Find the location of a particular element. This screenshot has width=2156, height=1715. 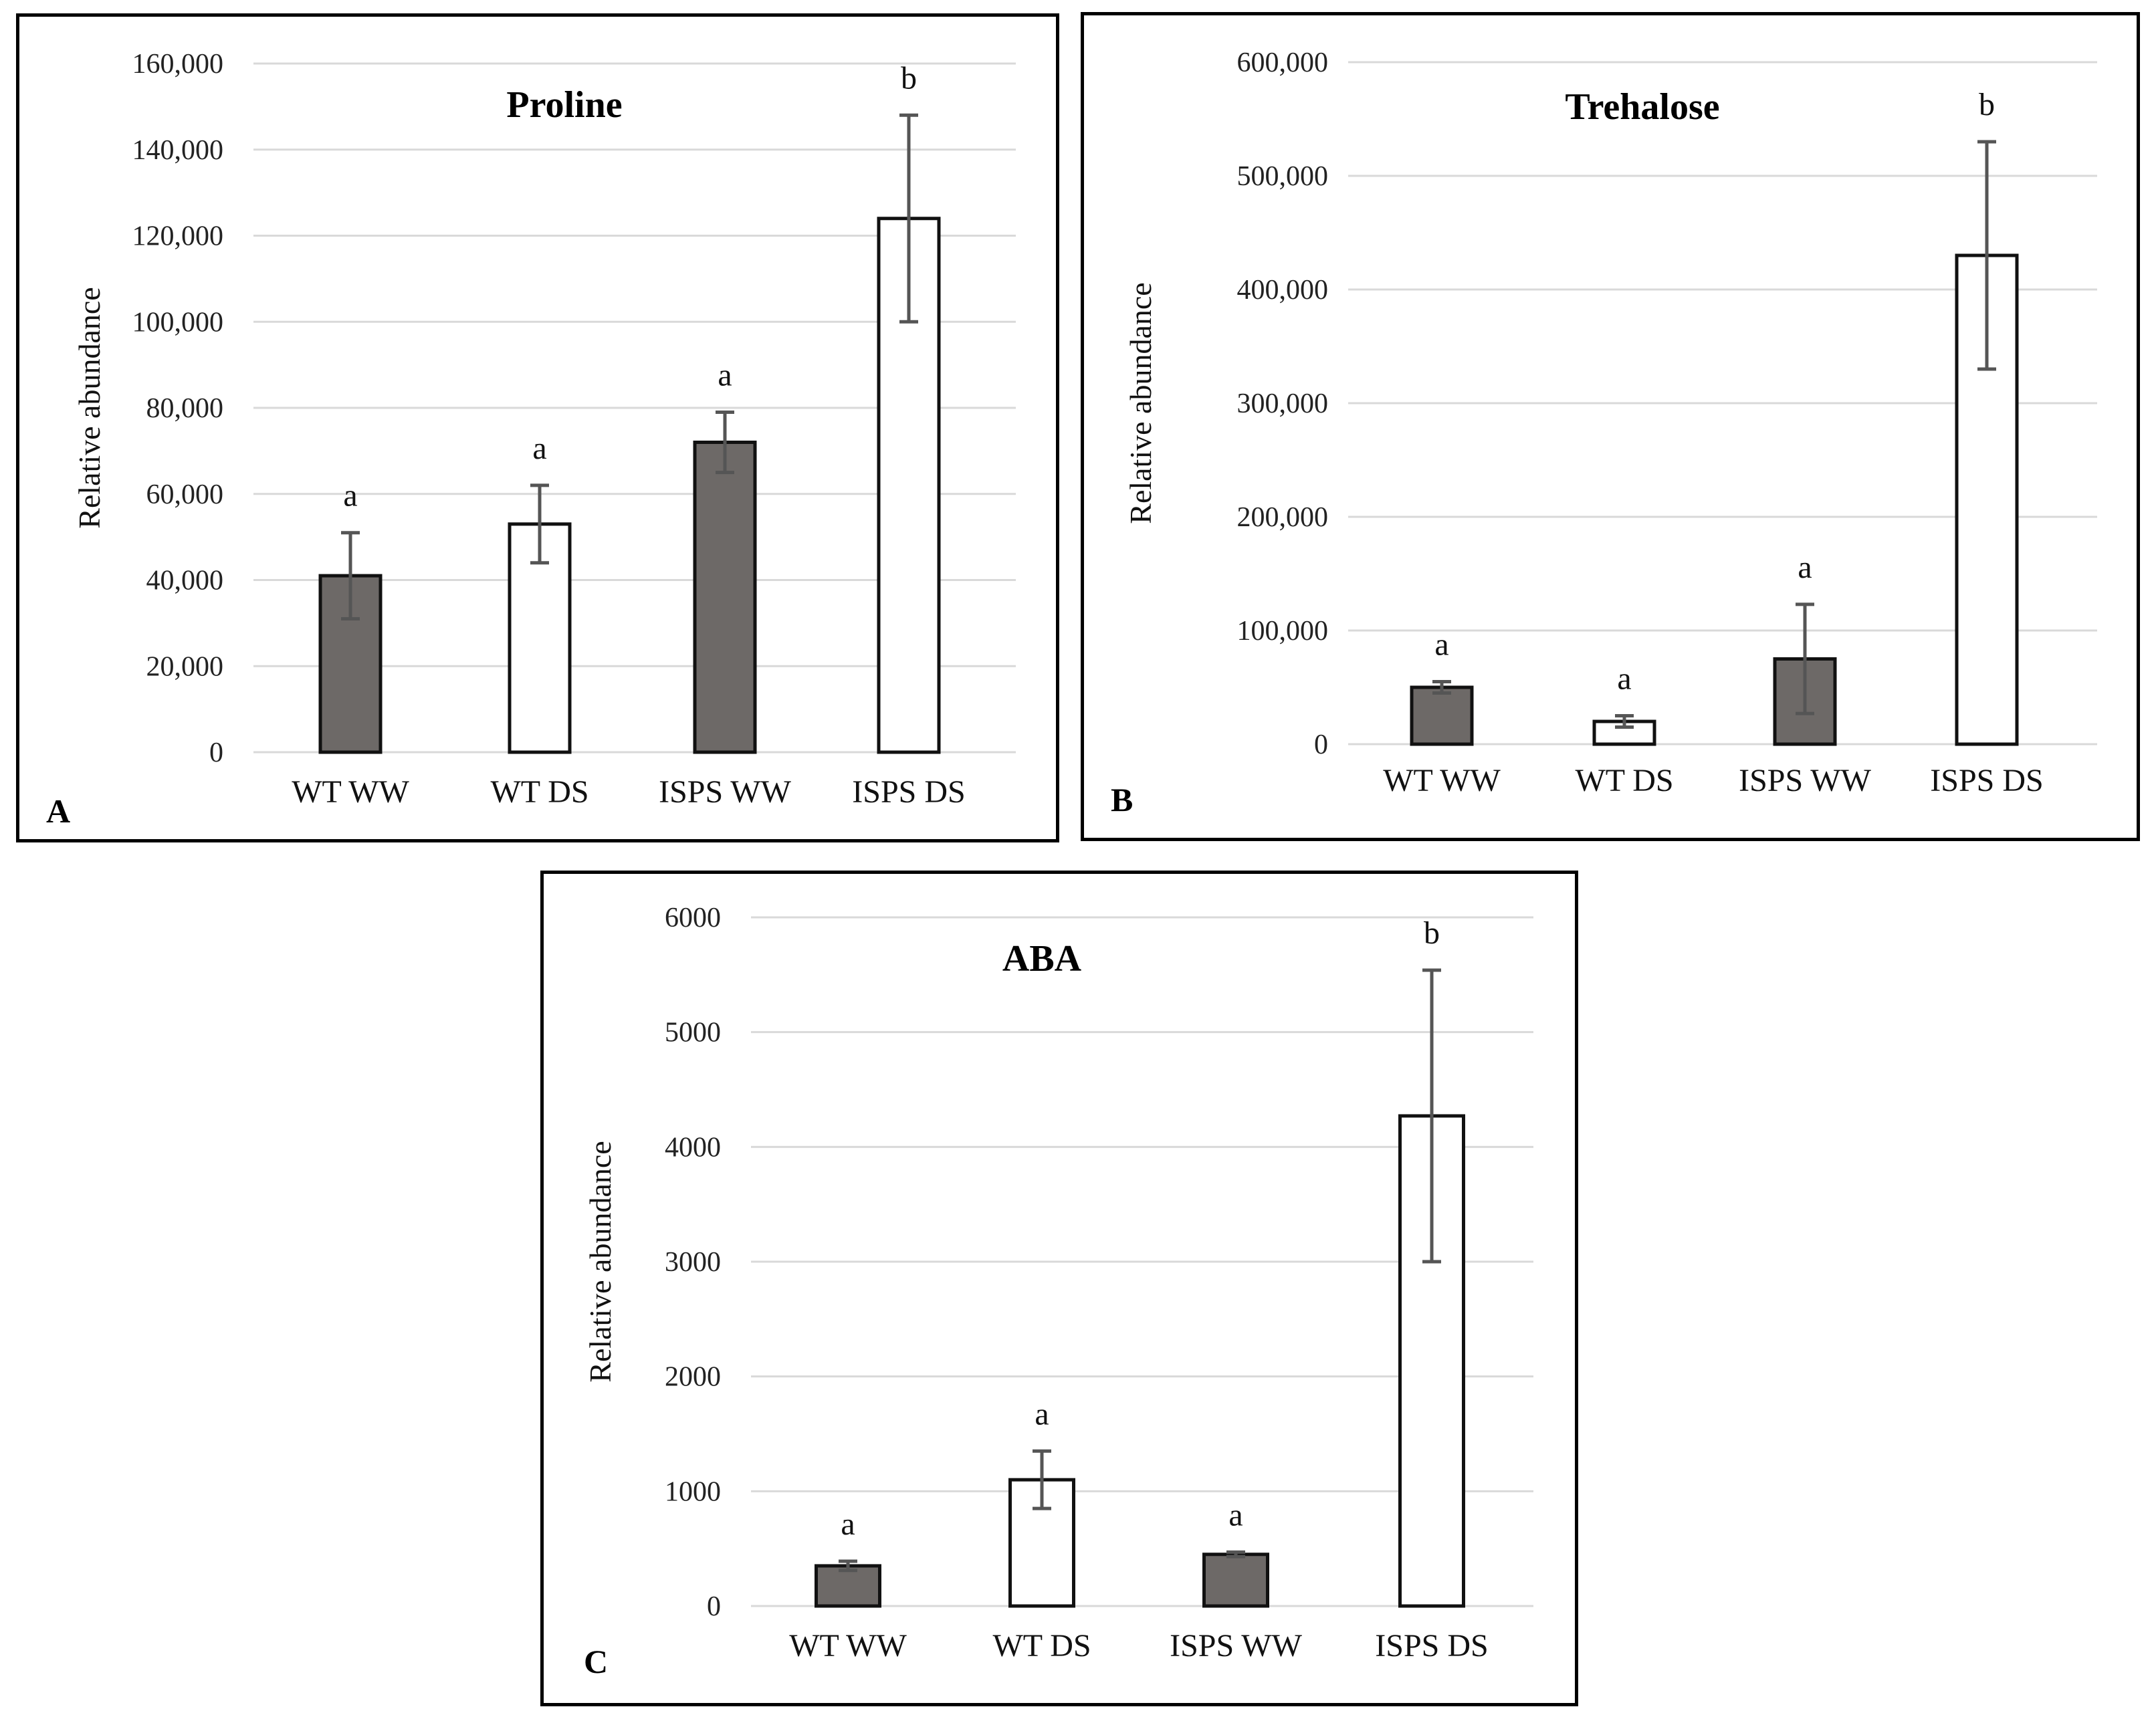

y-tick-label: 300,000 is located at coordinates (1283, 403).